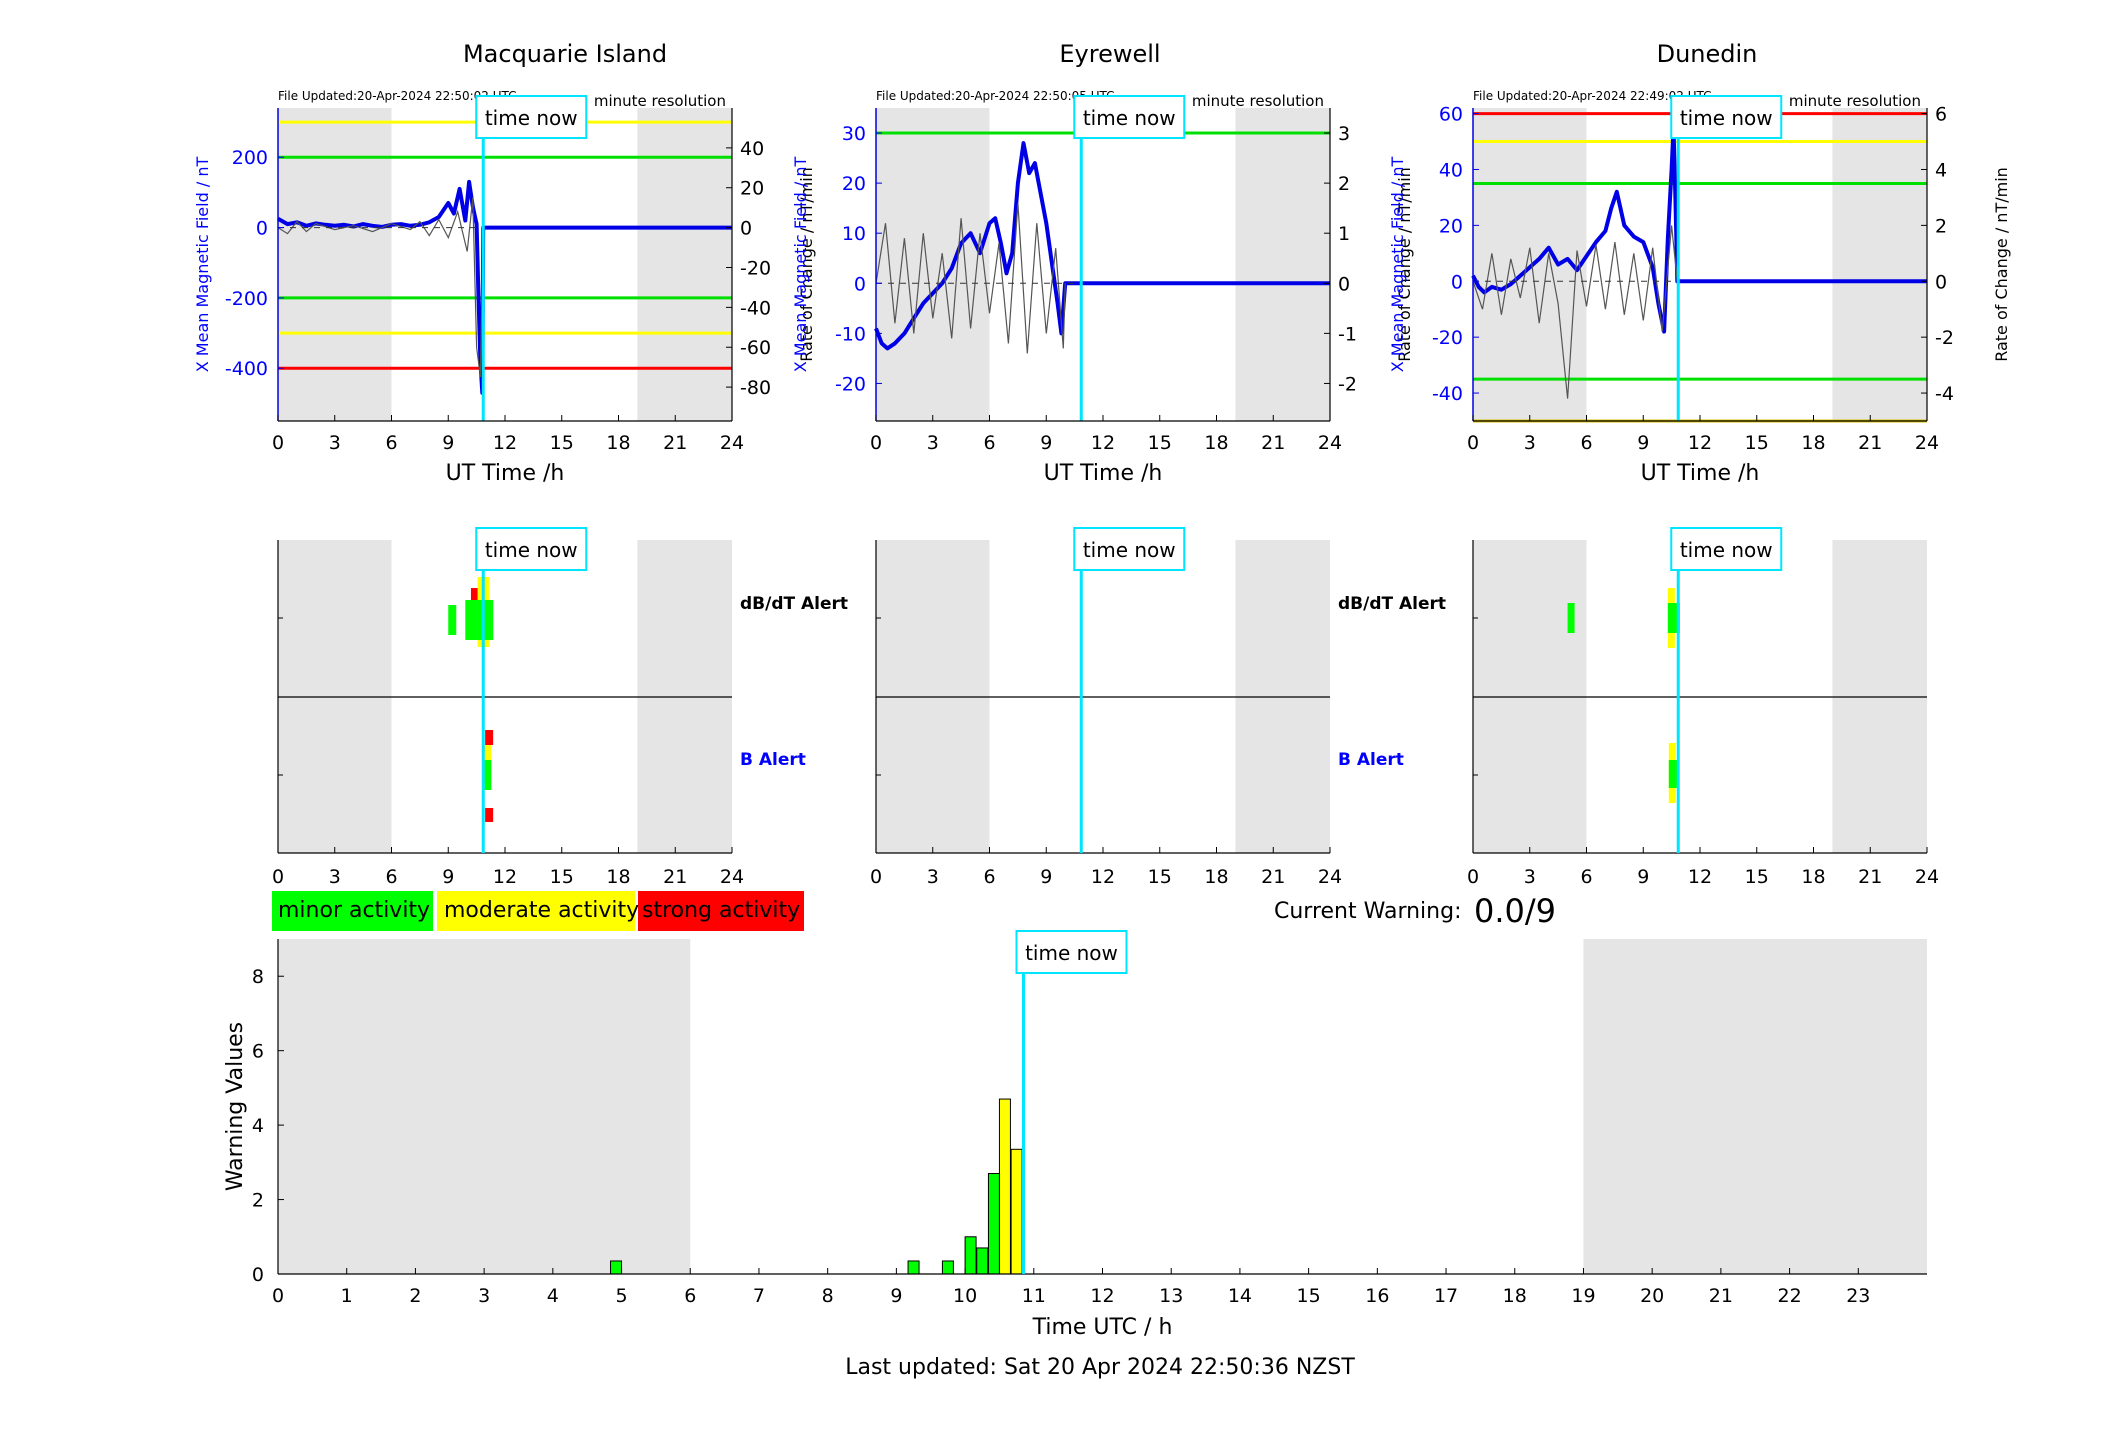  What do you see at coordinates (1344, 134) in the screenshot?
I see `y2-tick-label: 3` at bounding box center [1344, 134].